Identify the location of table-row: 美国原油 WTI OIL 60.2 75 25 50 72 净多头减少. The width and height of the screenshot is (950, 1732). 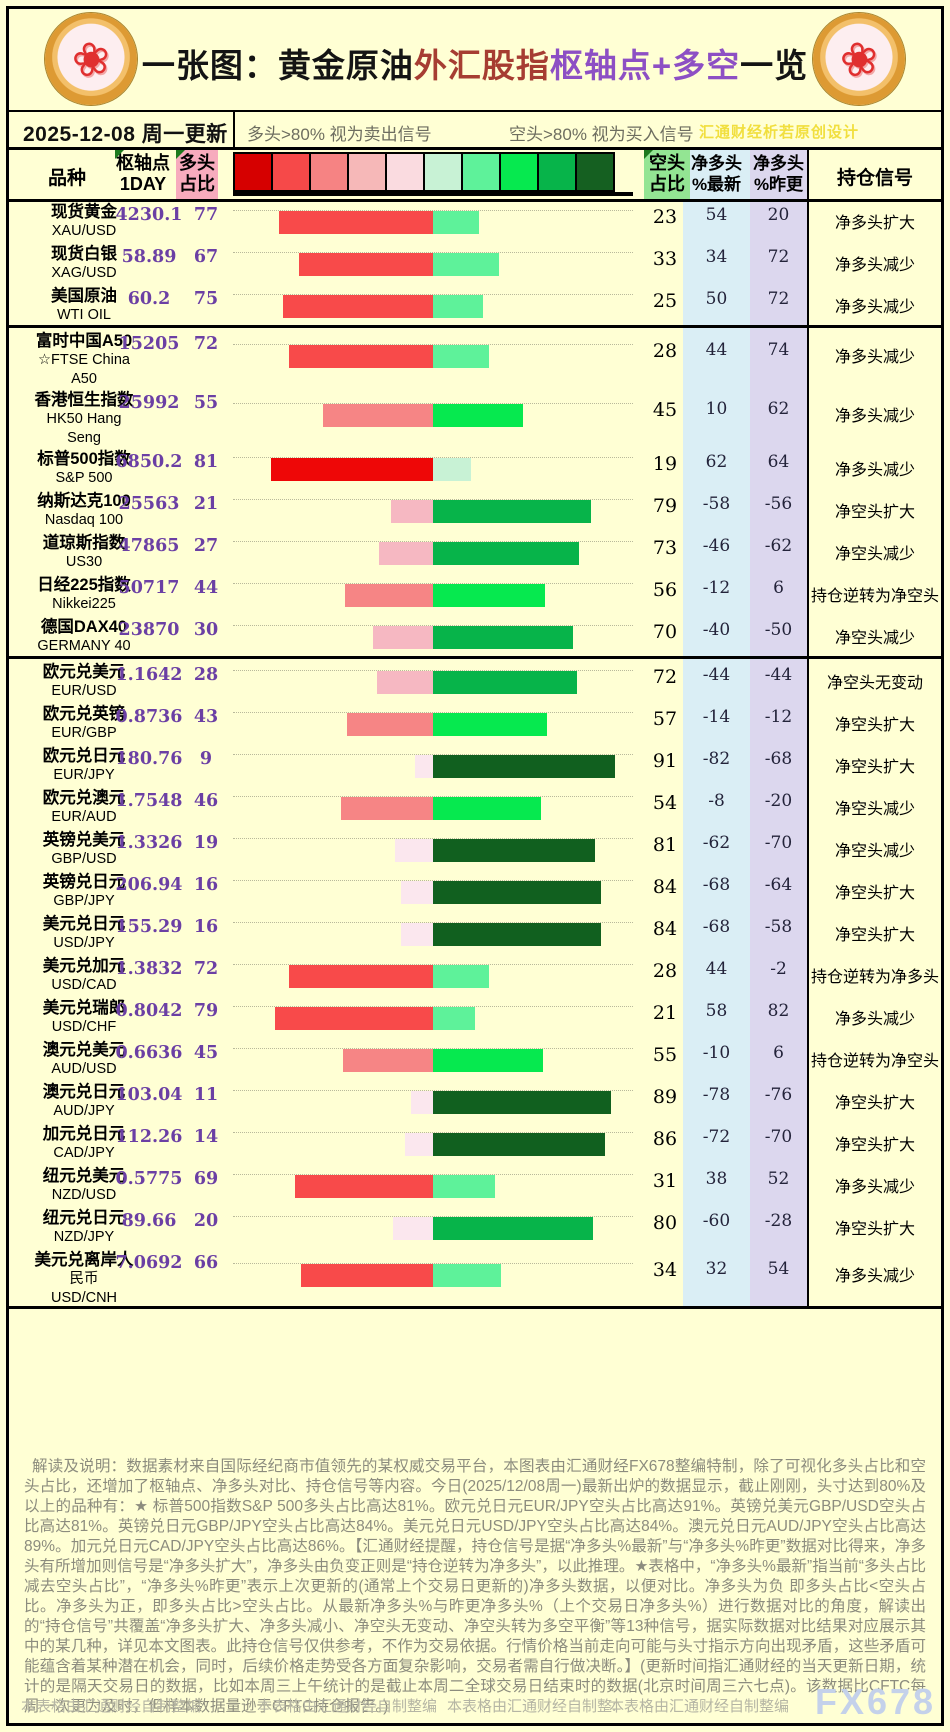
(475, 304).